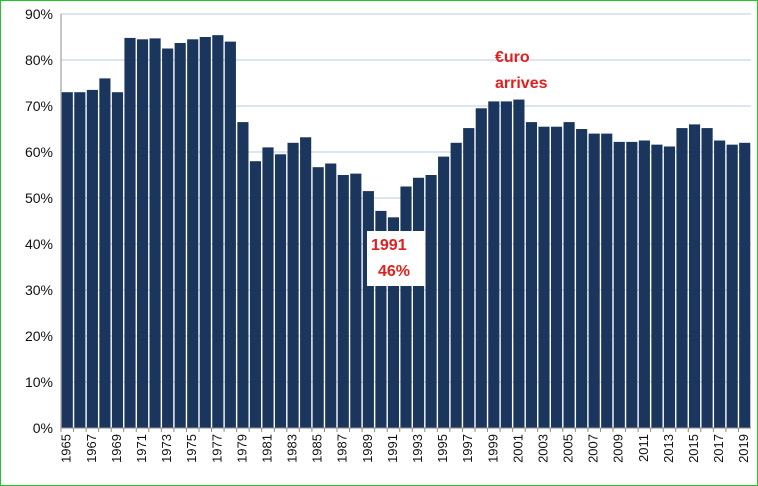  I want to click on bar-1969, so click(117, 260).